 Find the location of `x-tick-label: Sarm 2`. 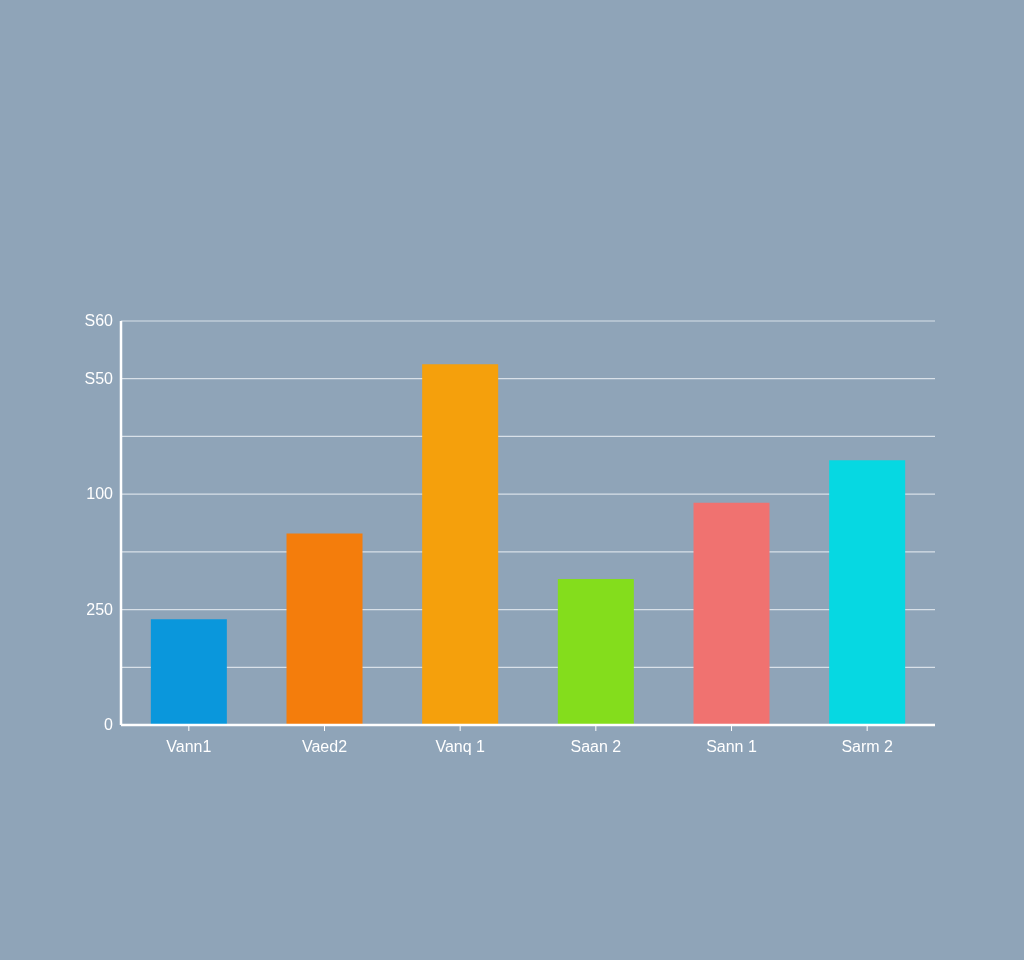

x-tick-label: Sarm 2 is located at coordinates (867, 747).